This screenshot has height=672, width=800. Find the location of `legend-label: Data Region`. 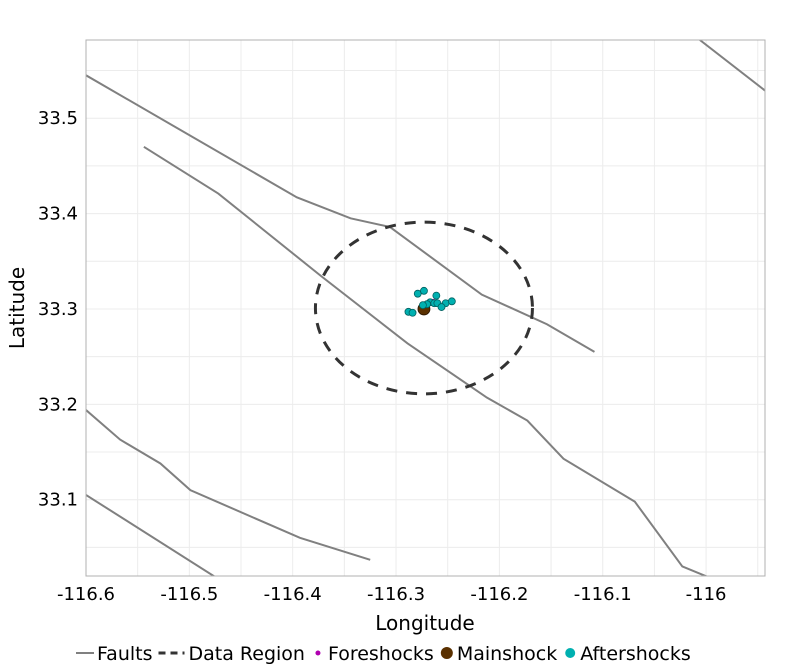

legend-label: Data Region is located at coordinates (247, 654).